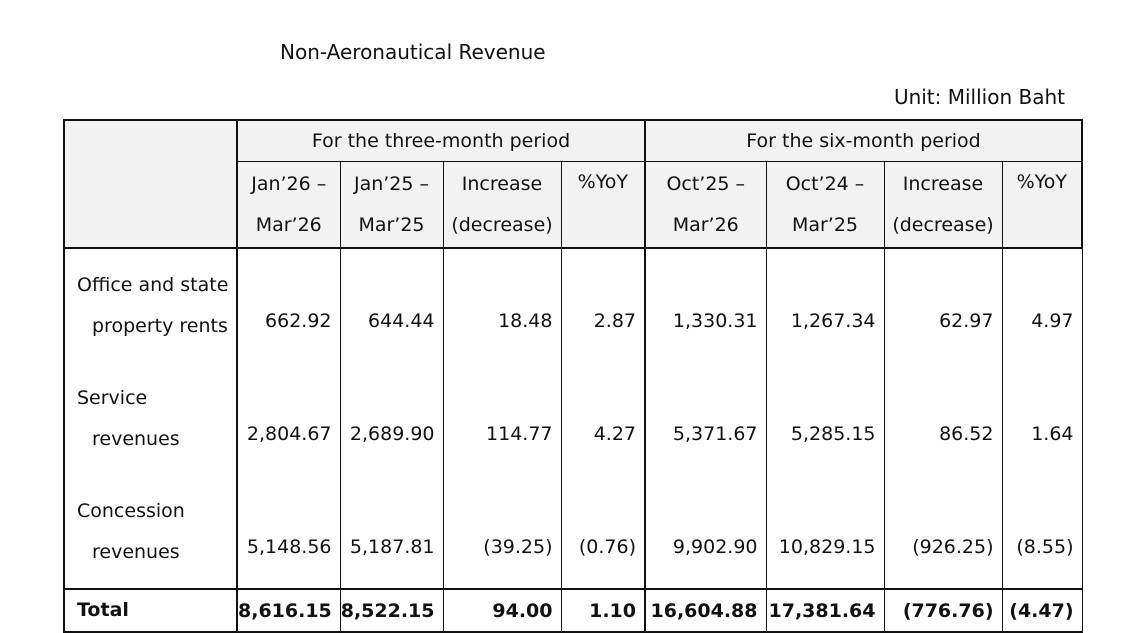  I want to click on unit-label: Unit: Million Baht, so click(979, 97).